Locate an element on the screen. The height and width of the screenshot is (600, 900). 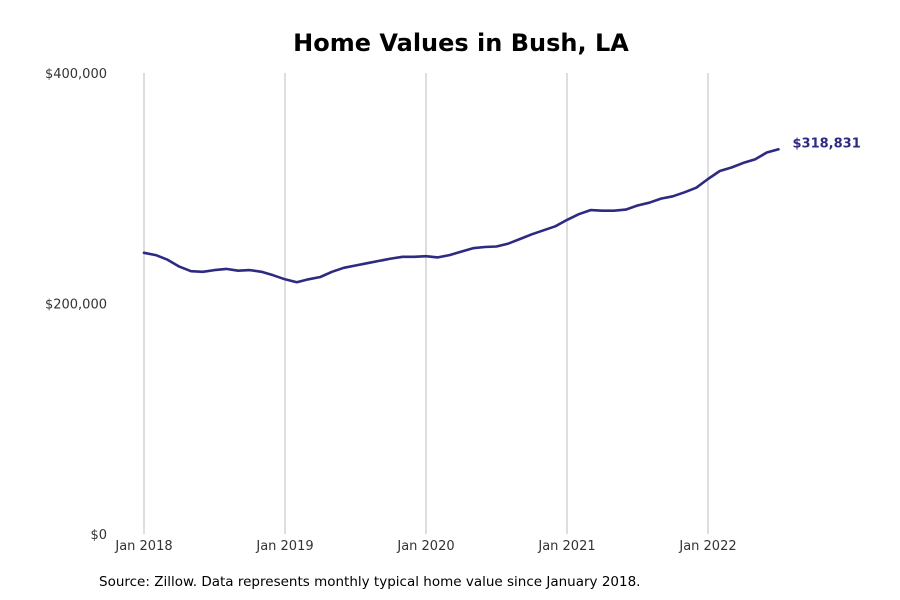
x-tick-label: Jan 2021 is located at coordinates (566, 546).